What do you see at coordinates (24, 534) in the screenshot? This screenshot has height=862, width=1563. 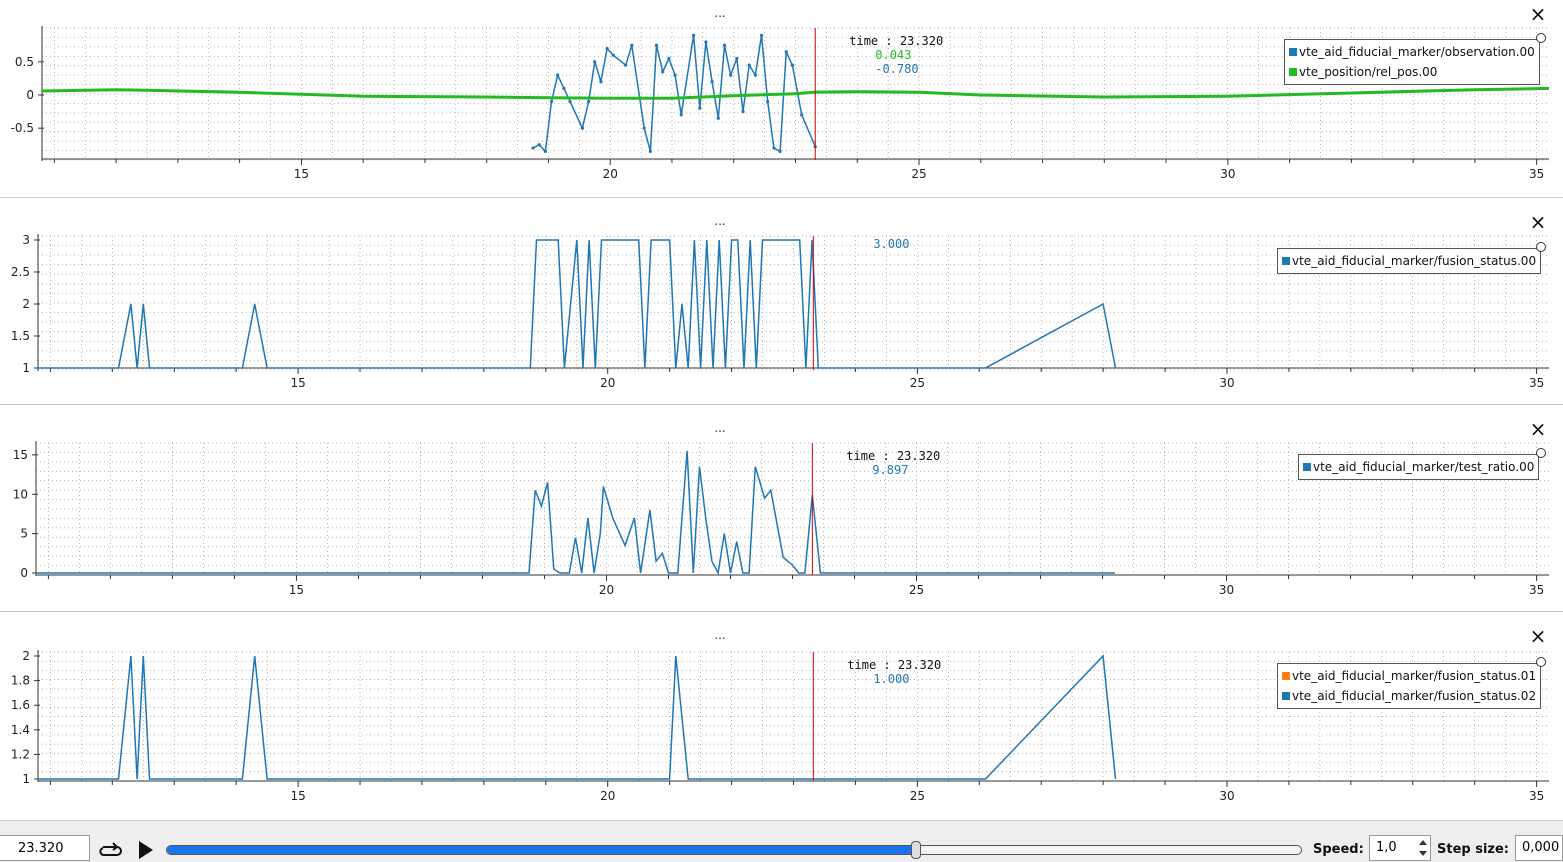 I see `y-tick-label: 5` at bounding box center [24, 534].